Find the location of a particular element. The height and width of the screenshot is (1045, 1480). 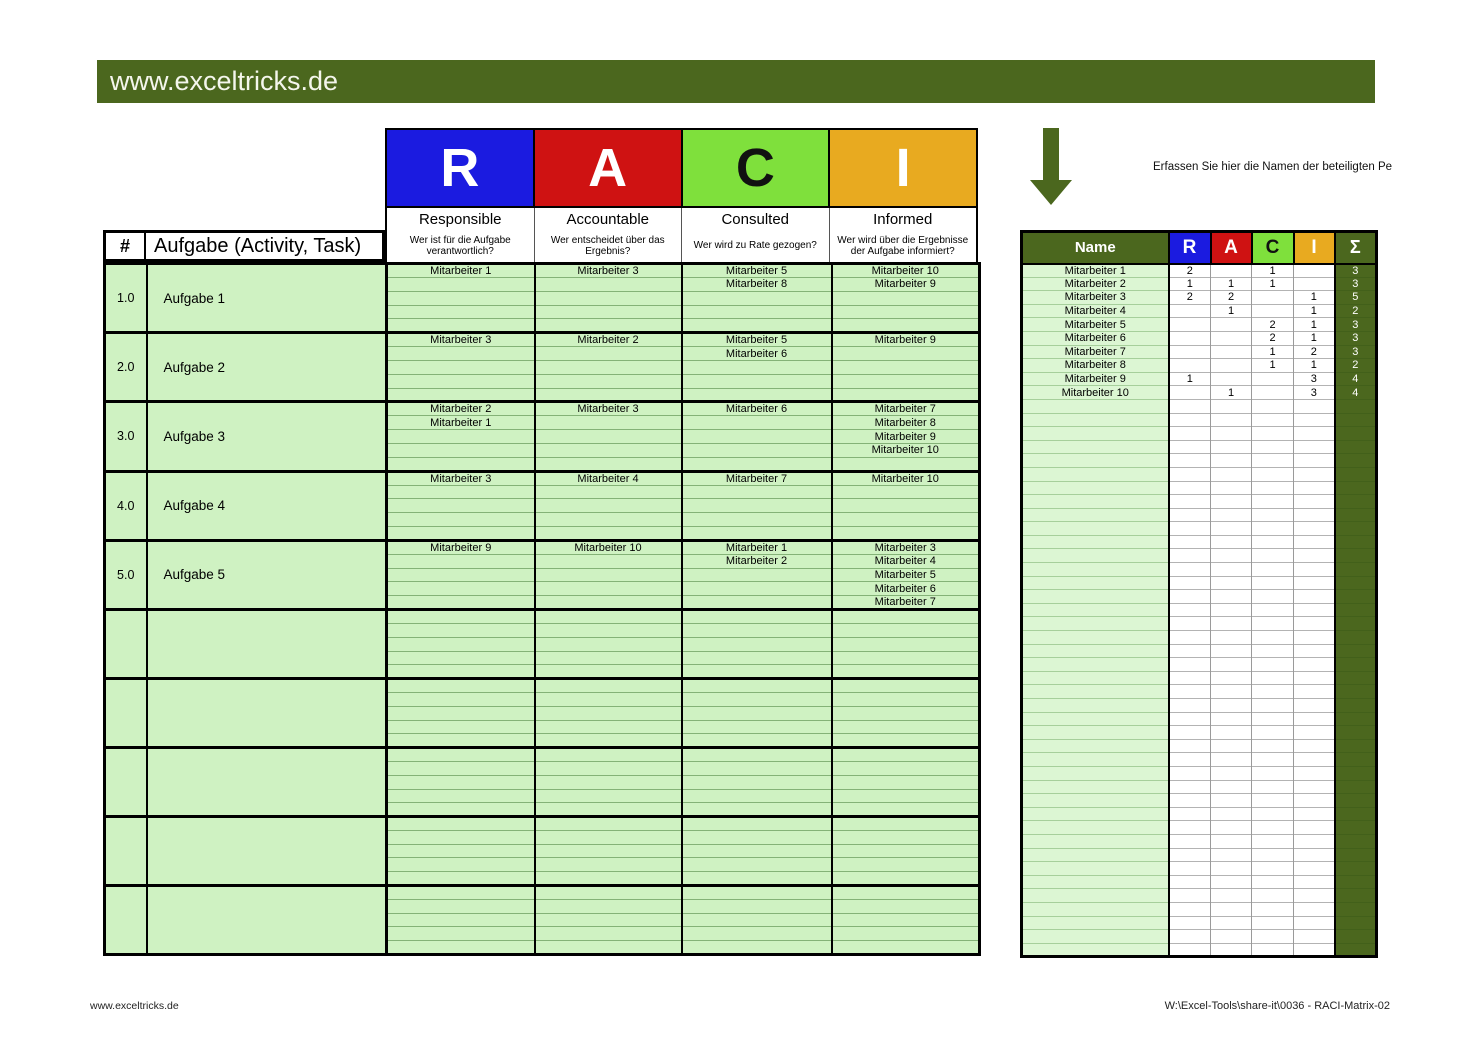

assignment-cell: Mitarbeiter 1 is located at coordinates (460, 422).